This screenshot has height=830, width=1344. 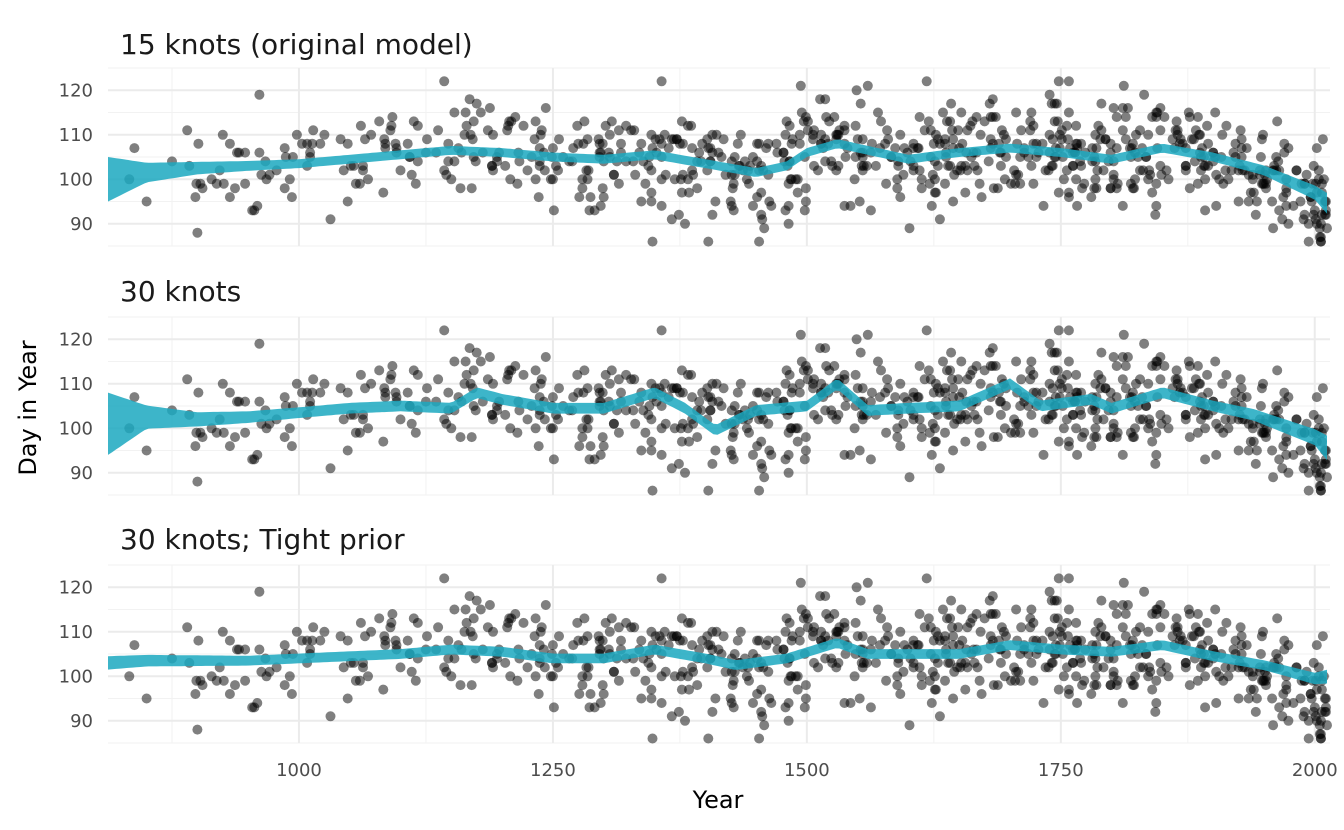 I want to click on smooth-ribbon, so click(x=717, y=661).